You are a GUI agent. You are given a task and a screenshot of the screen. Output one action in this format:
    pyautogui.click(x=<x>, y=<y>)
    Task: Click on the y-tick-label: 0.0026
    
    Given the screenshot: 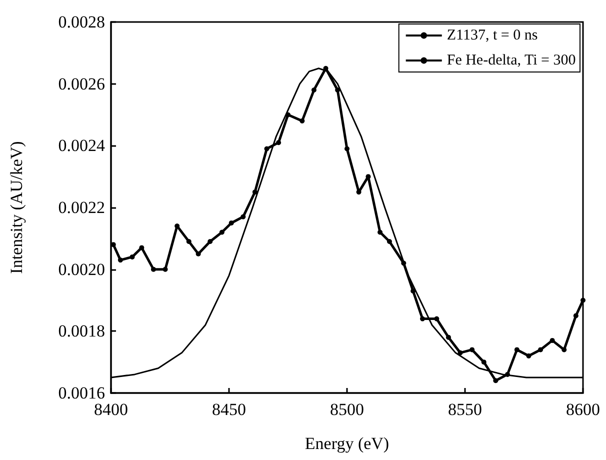 What is the action you would take?
    pyautogui.click(x=81, y=84)
    